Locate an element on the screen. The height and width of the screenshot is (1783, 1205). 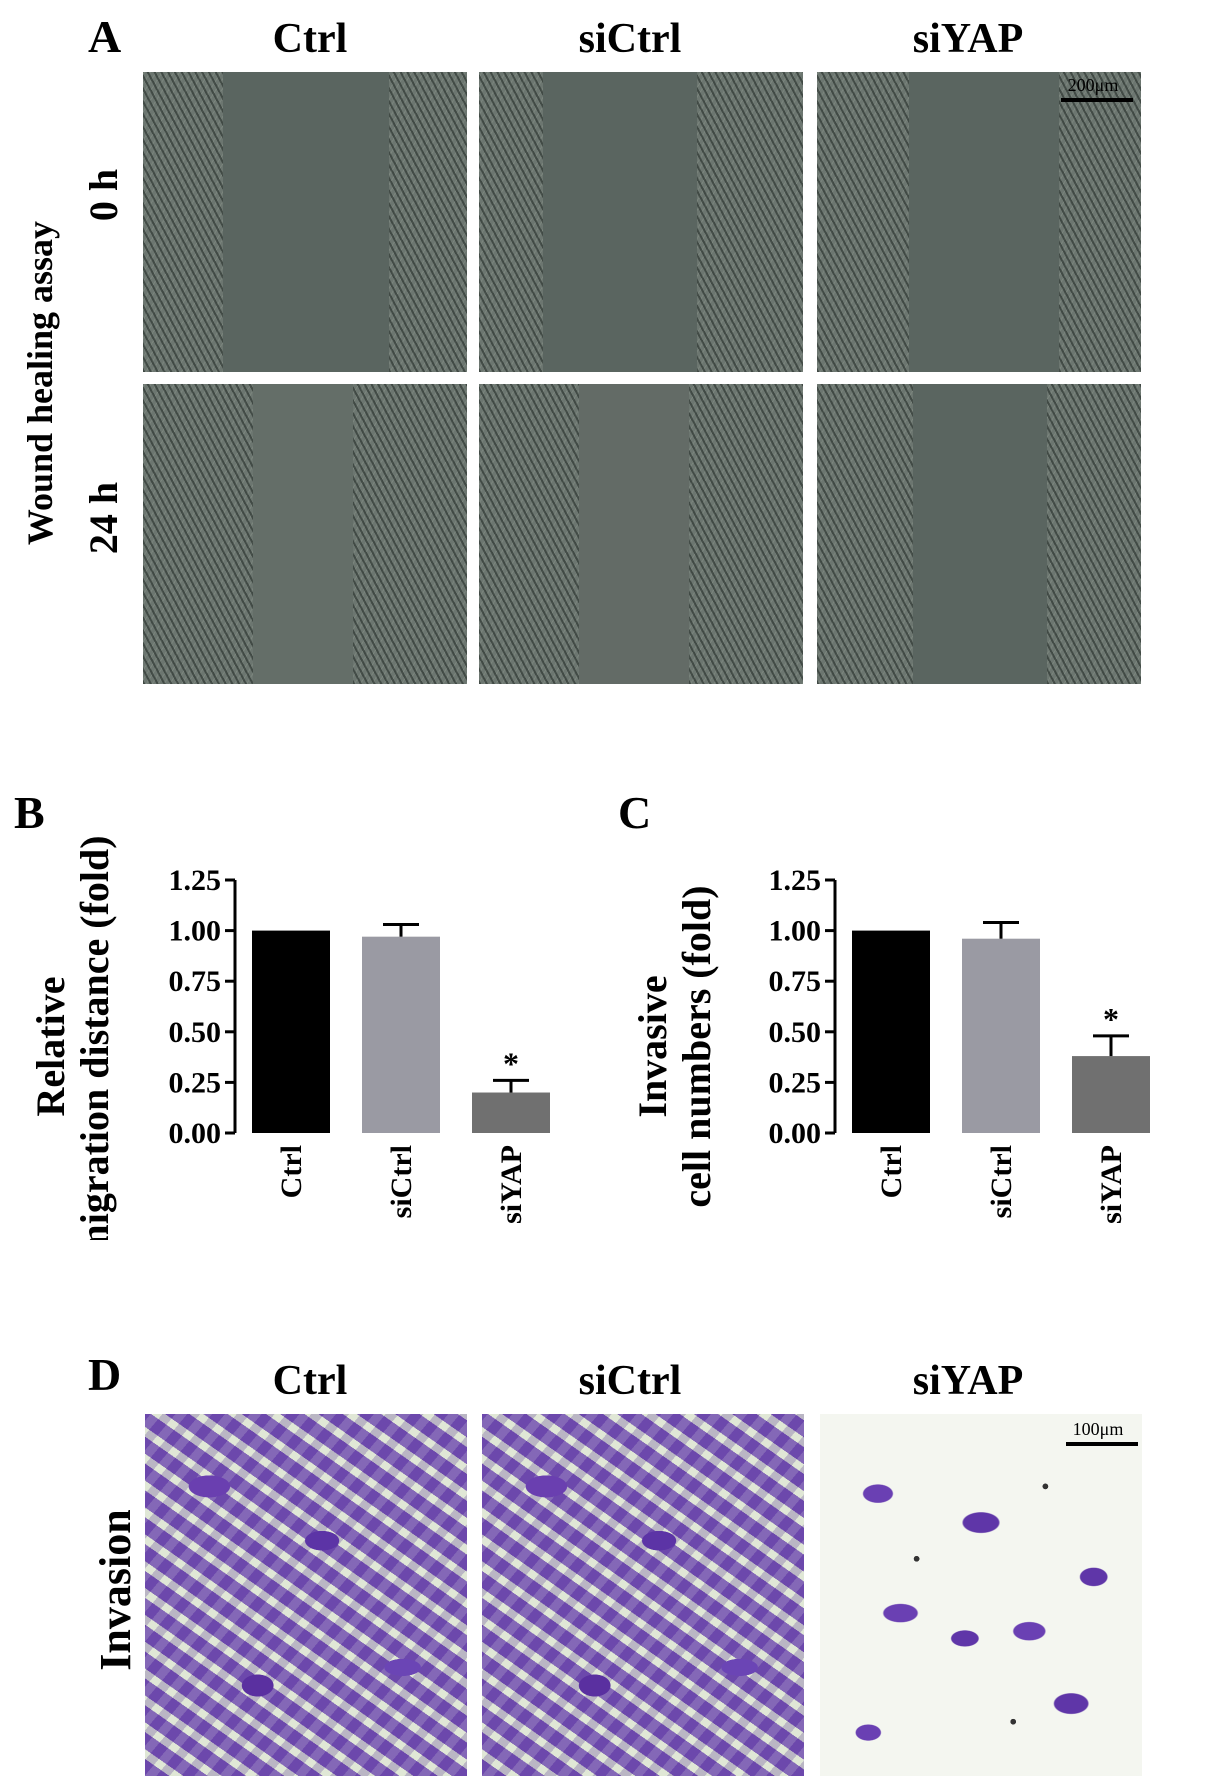
wound-image-sictrl-24h is located at coordinates (641, 534).